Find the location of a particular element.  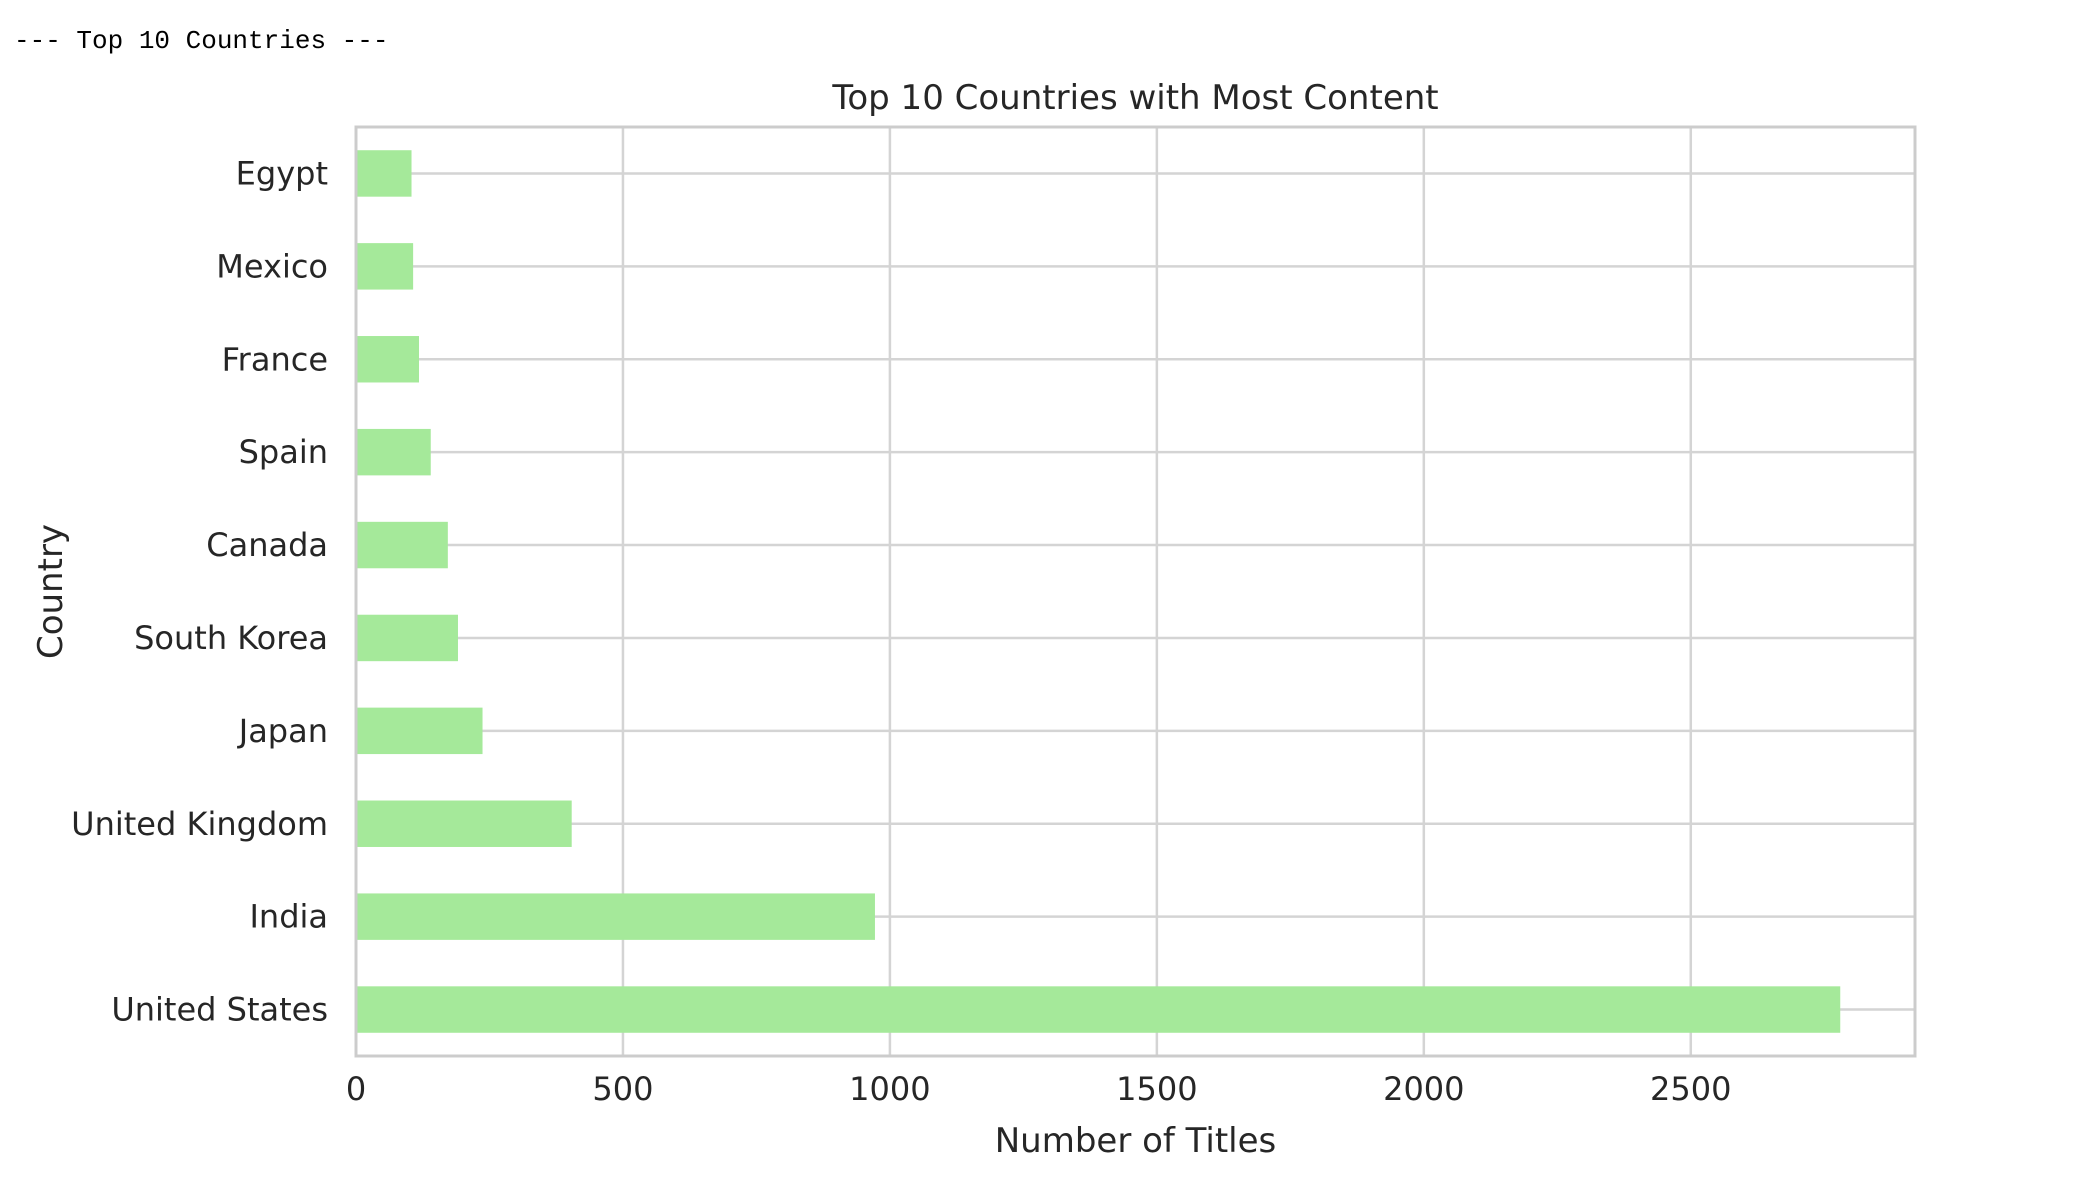

y-tick-label: United States is located at coordinates (219, 1010).